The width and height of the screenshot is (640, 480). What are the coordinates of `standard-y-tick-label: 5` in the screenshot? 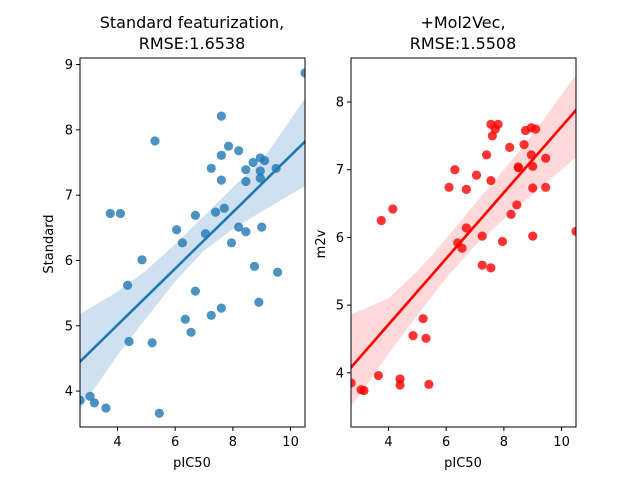 It's located at (69, 326).